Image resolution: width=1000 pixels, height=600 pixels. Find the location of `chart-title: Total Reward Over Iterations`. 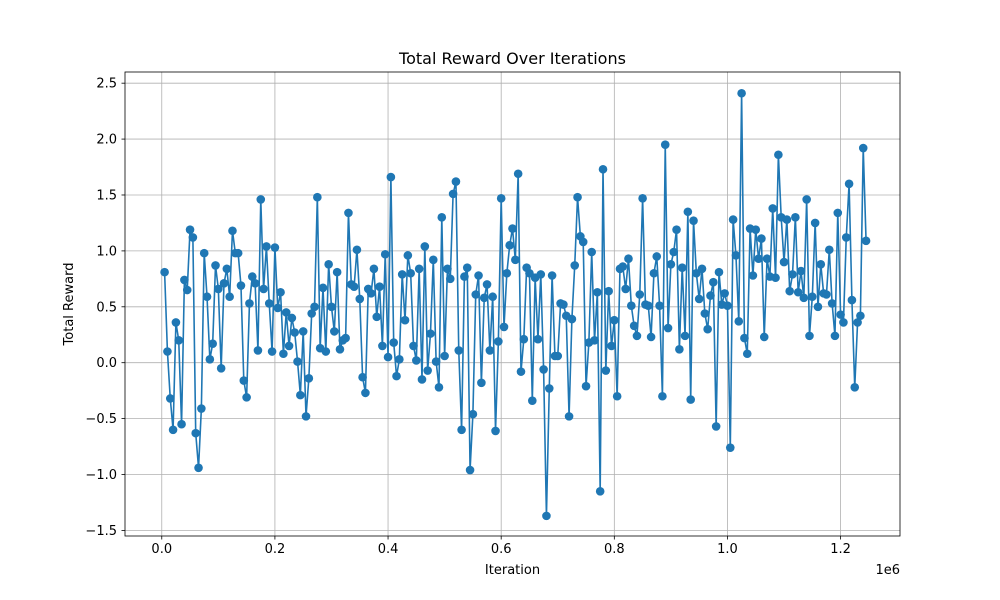

chart-title: Total Reward Over Iterations is located at coordinates (512, 58).